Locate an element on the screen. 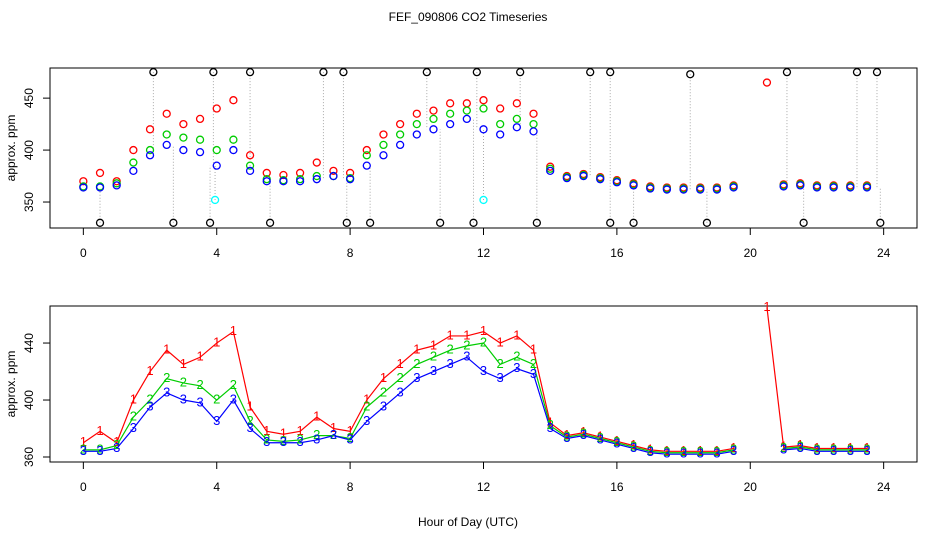  y-tick-label: 360 is located at coordinates (29, 457).